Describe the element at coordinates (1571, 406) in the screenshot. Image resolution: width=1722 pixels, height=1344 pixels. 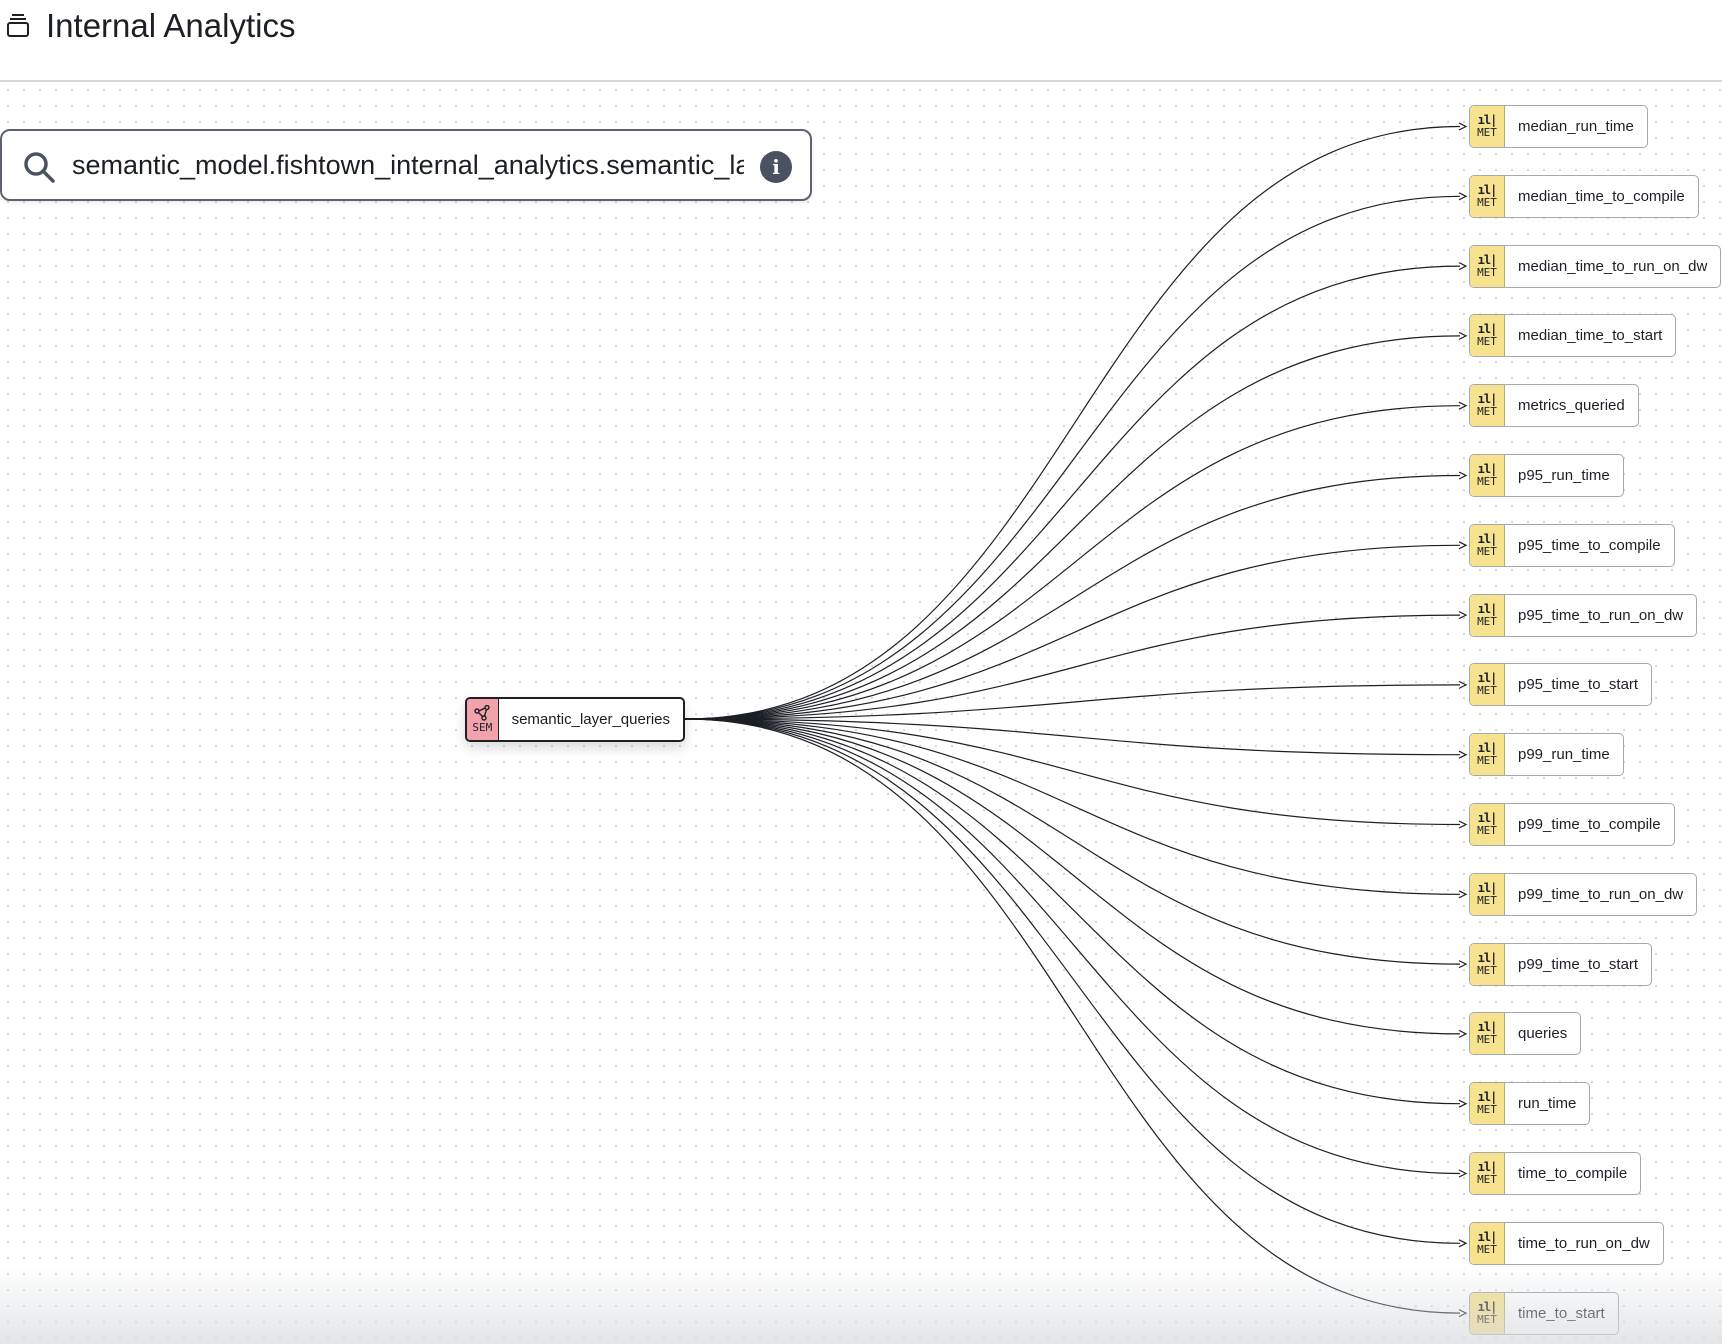
I see `node-label: metrics_queried` at that location.